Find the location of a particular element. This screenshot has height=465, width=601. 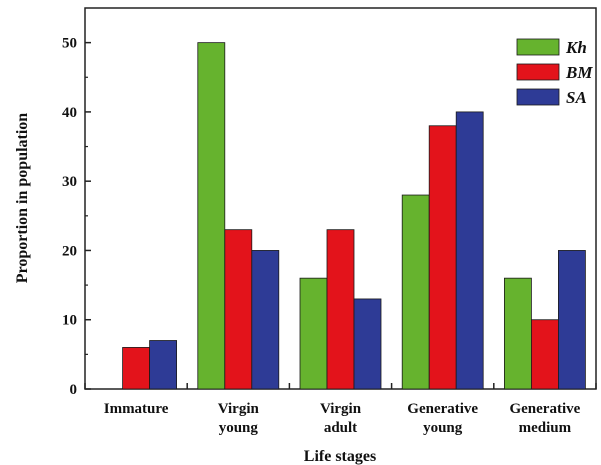

legend-label-kh: Kh is located at coordinates (576, 47).